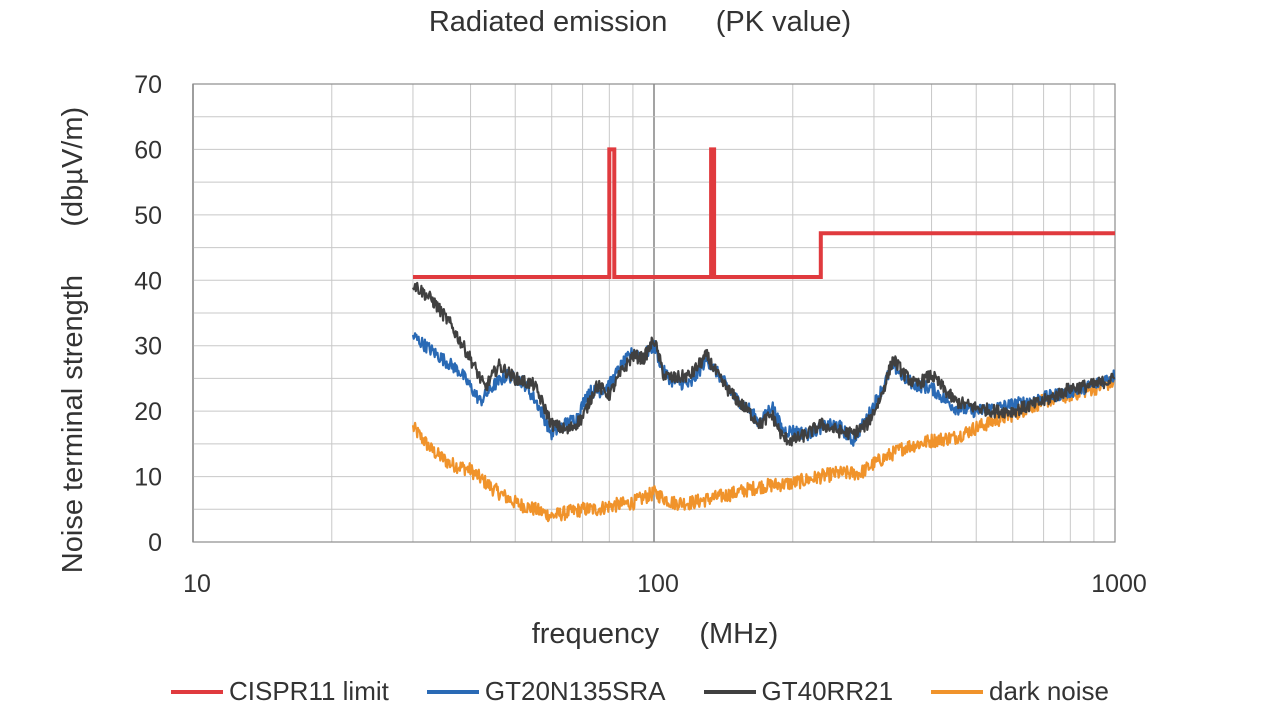  I want to click on y-tick-label: 20, so click(148, 412).